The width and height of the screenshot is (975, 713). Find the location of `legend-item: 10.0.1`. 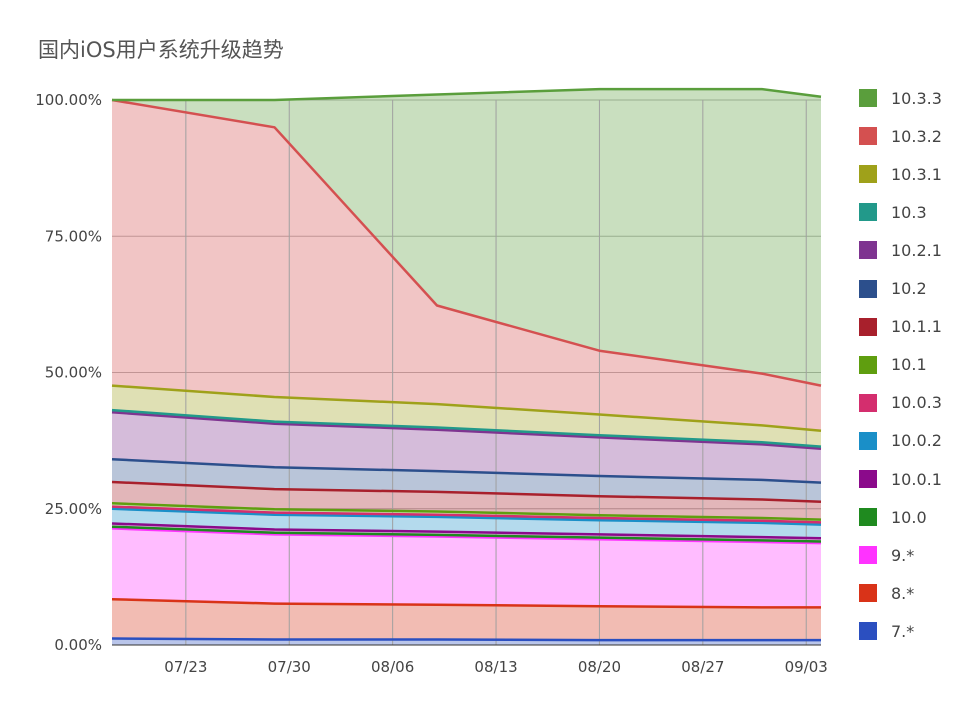

legend-item: 10.0.1 is located at coordinates (900, 479).